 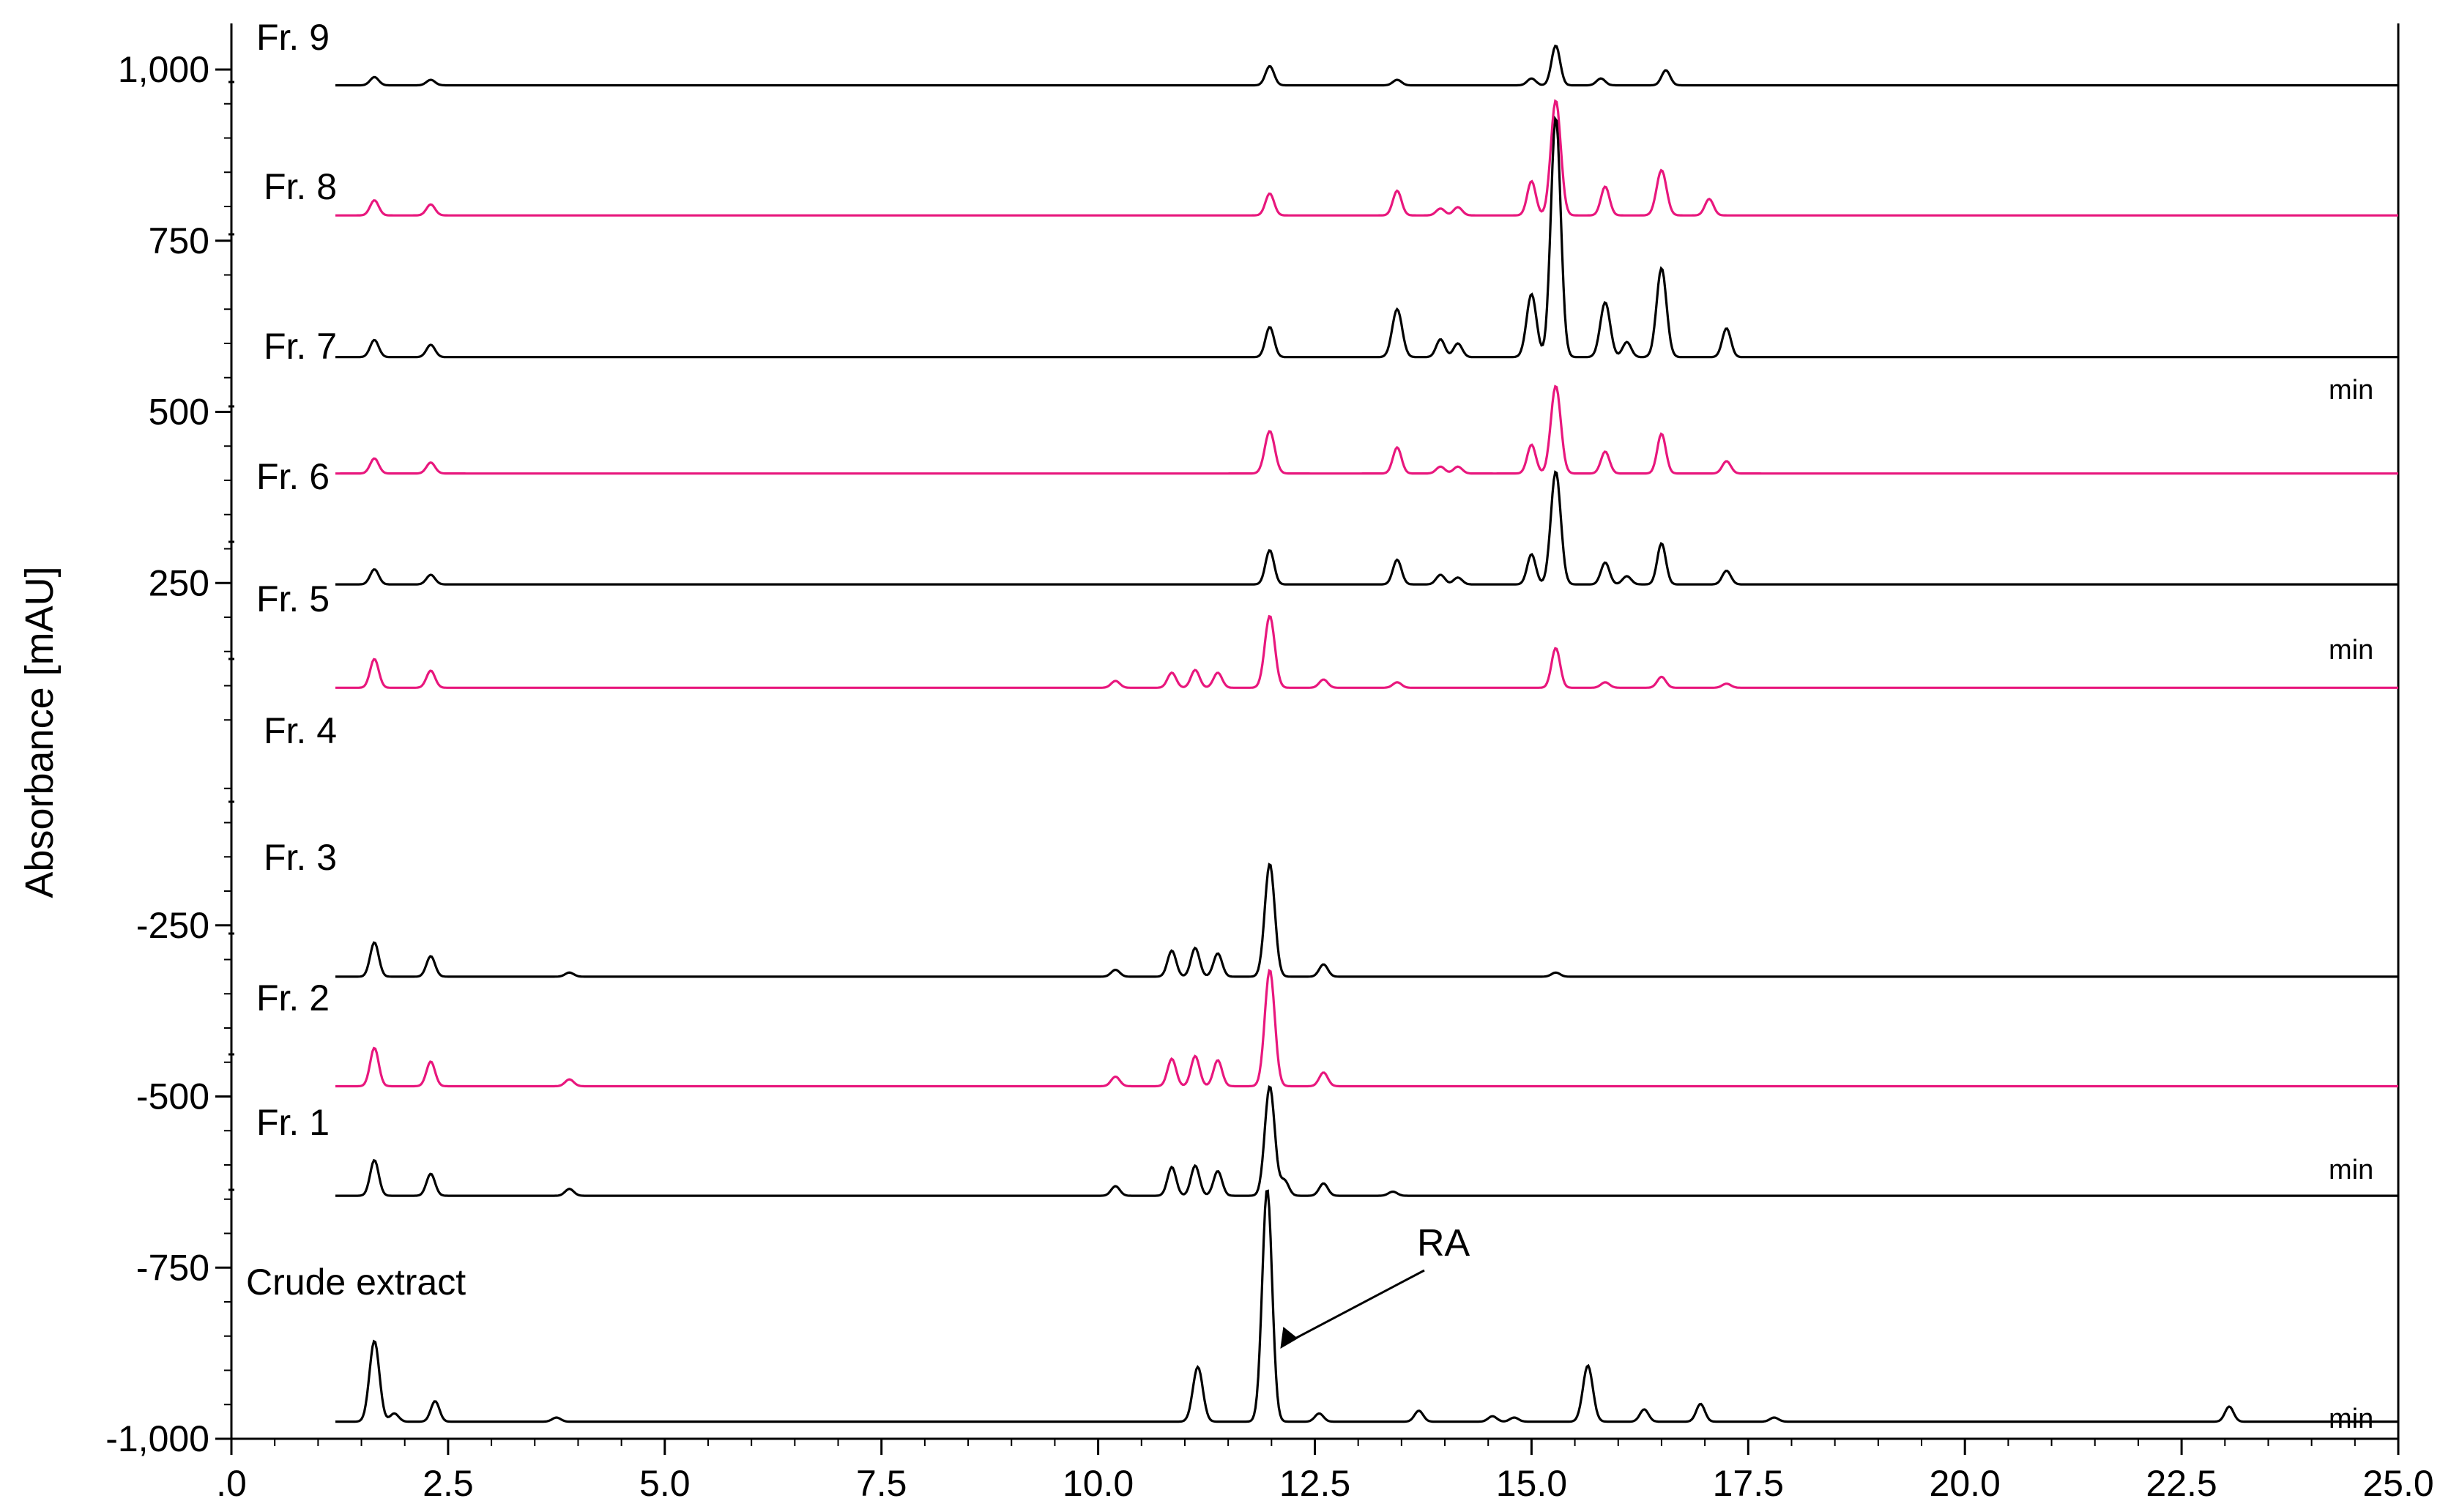 I want to click on y-axis-label: Absorbance [mAU], so click(x=40, y=732).